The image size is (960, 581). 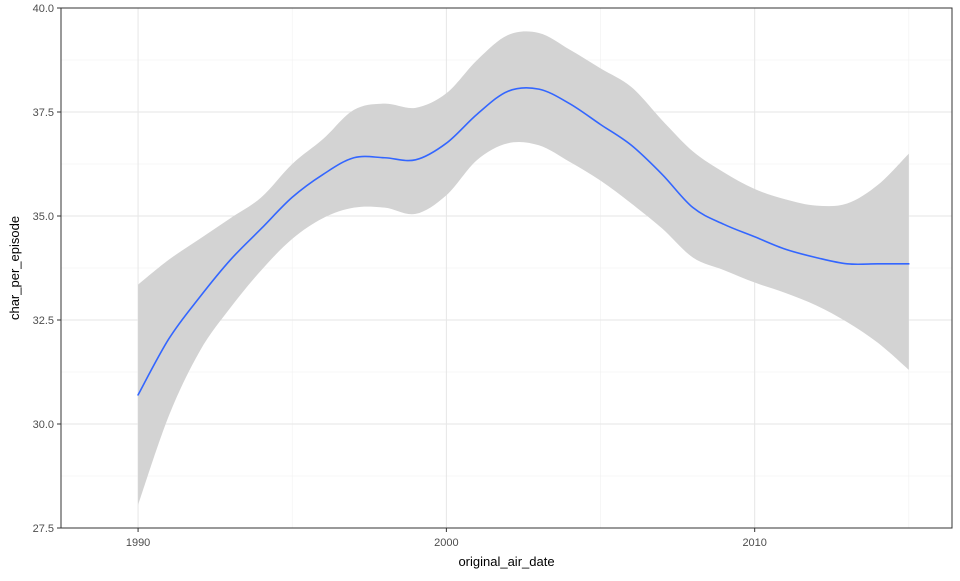 I want to click on x-tick-label: 2000, so click(x=446, y=543).